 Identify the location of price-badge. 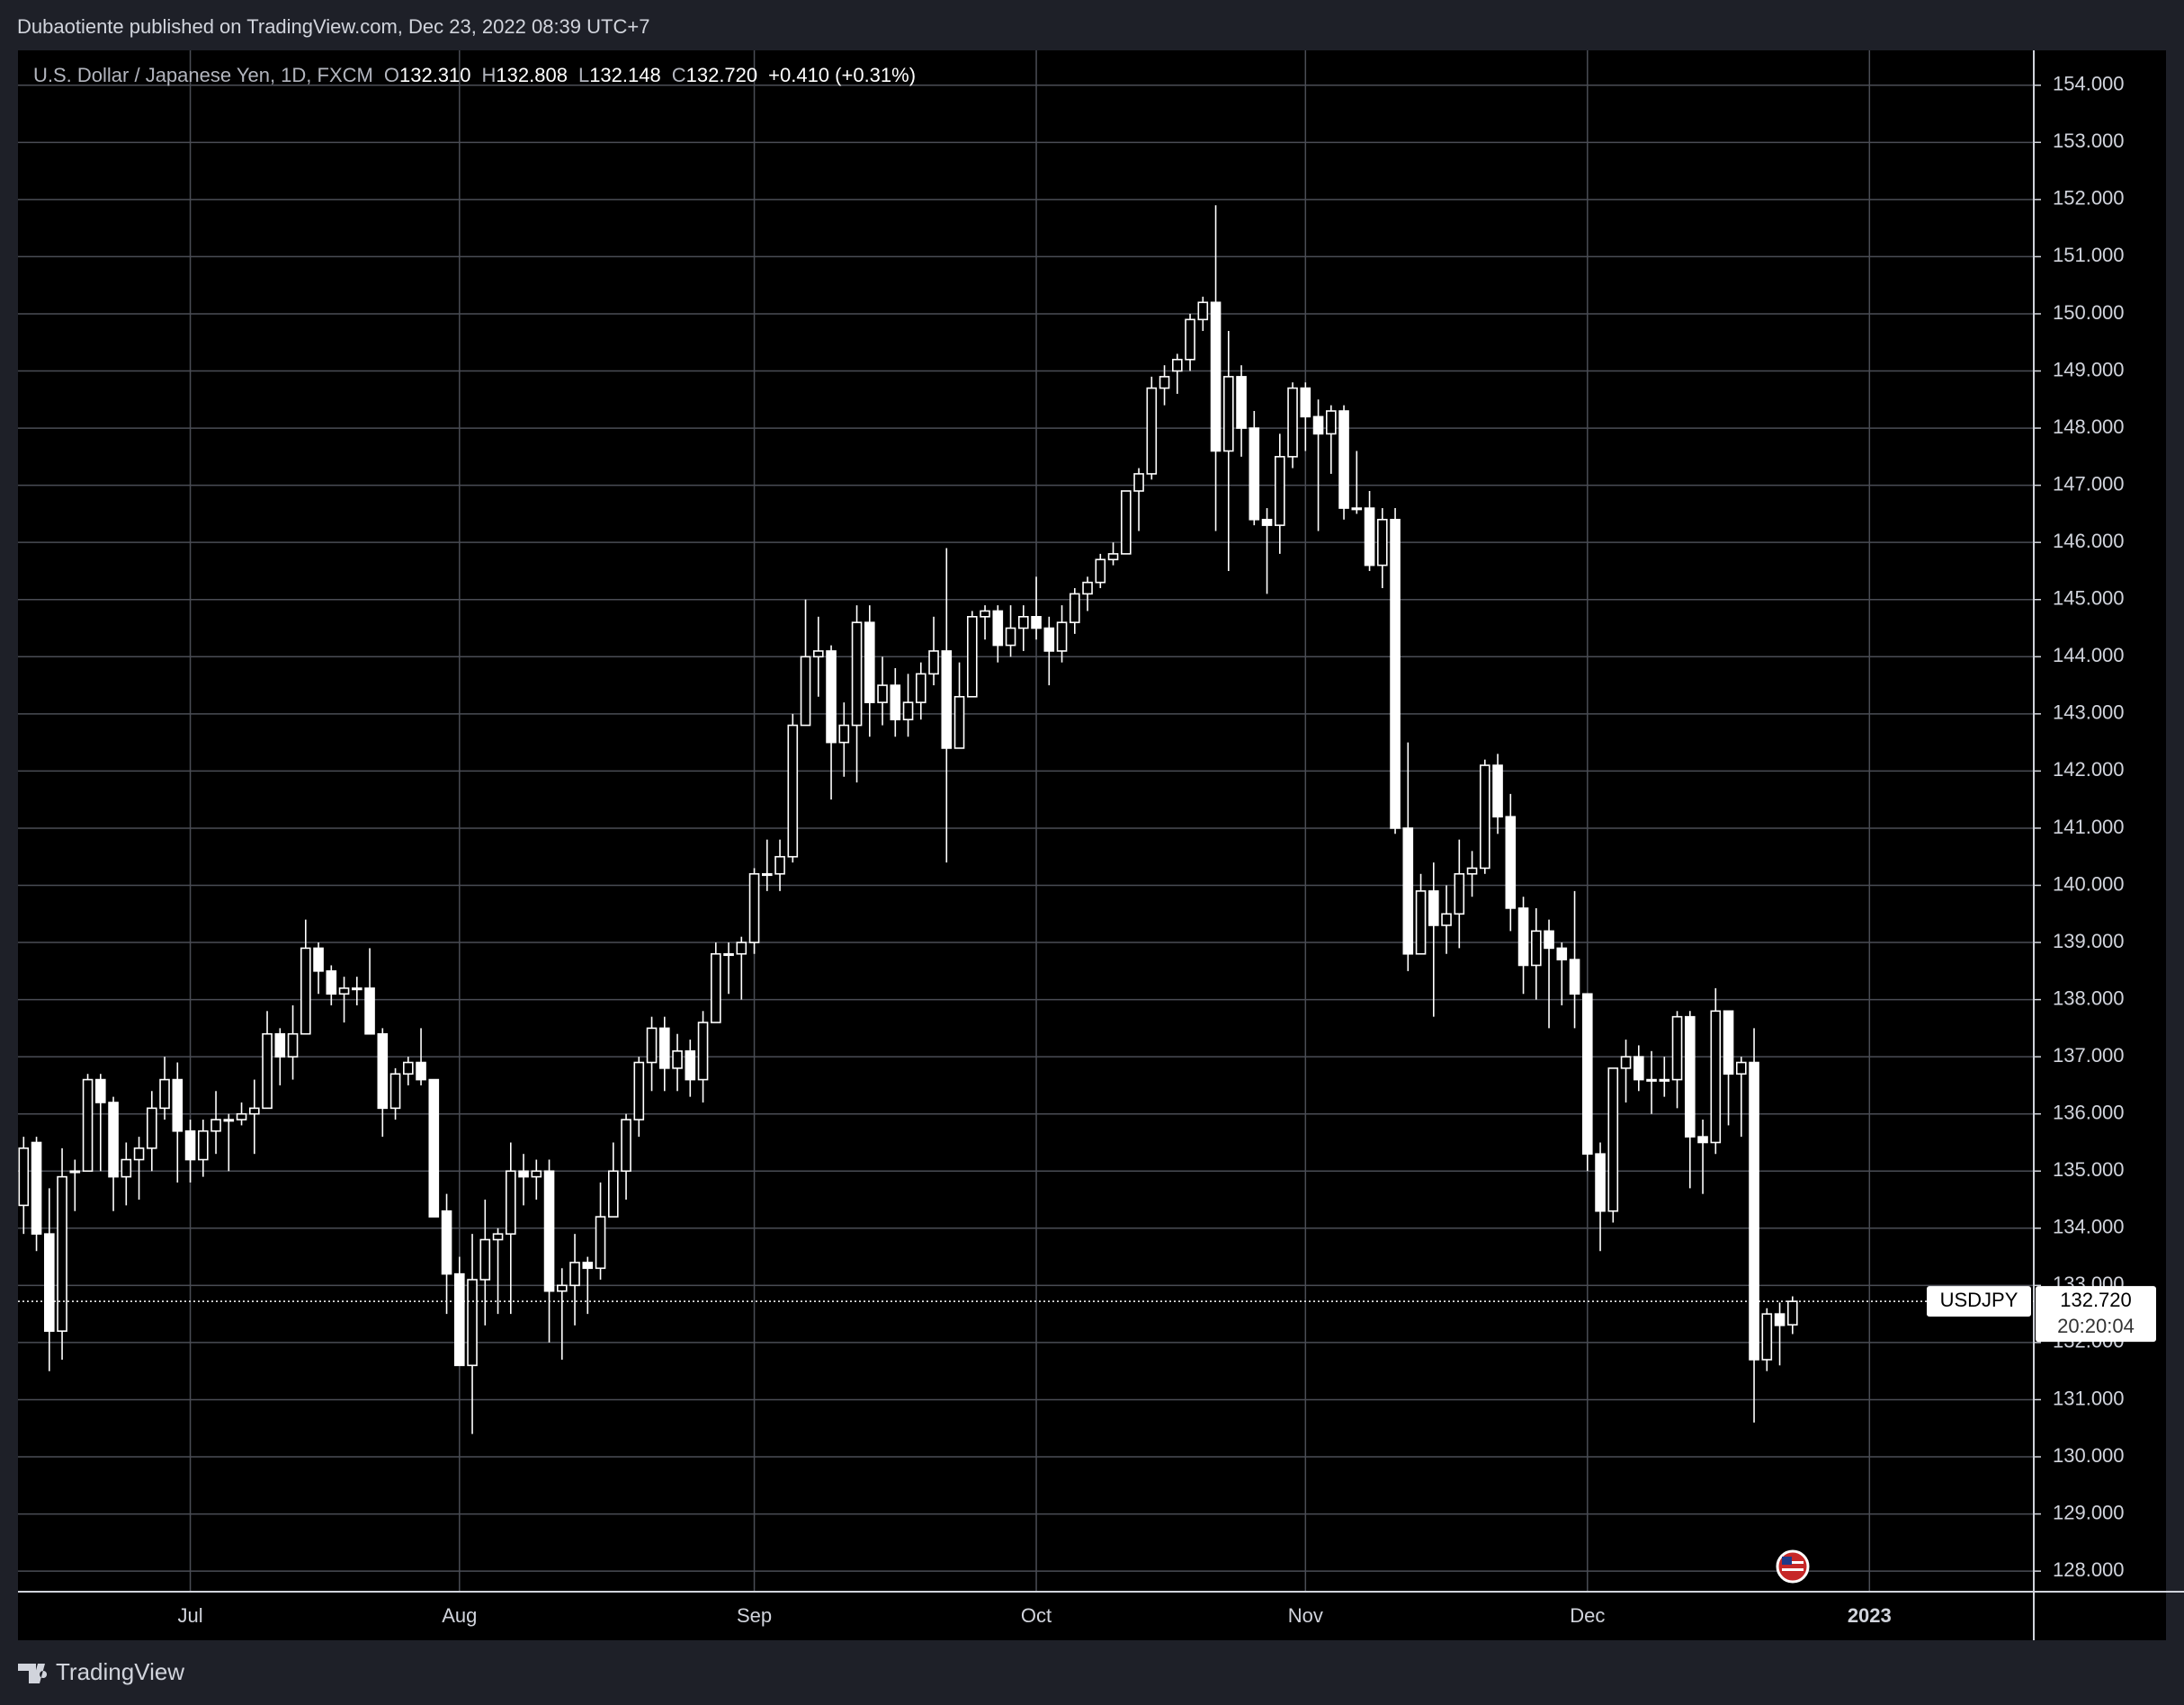
(2096, 1314).